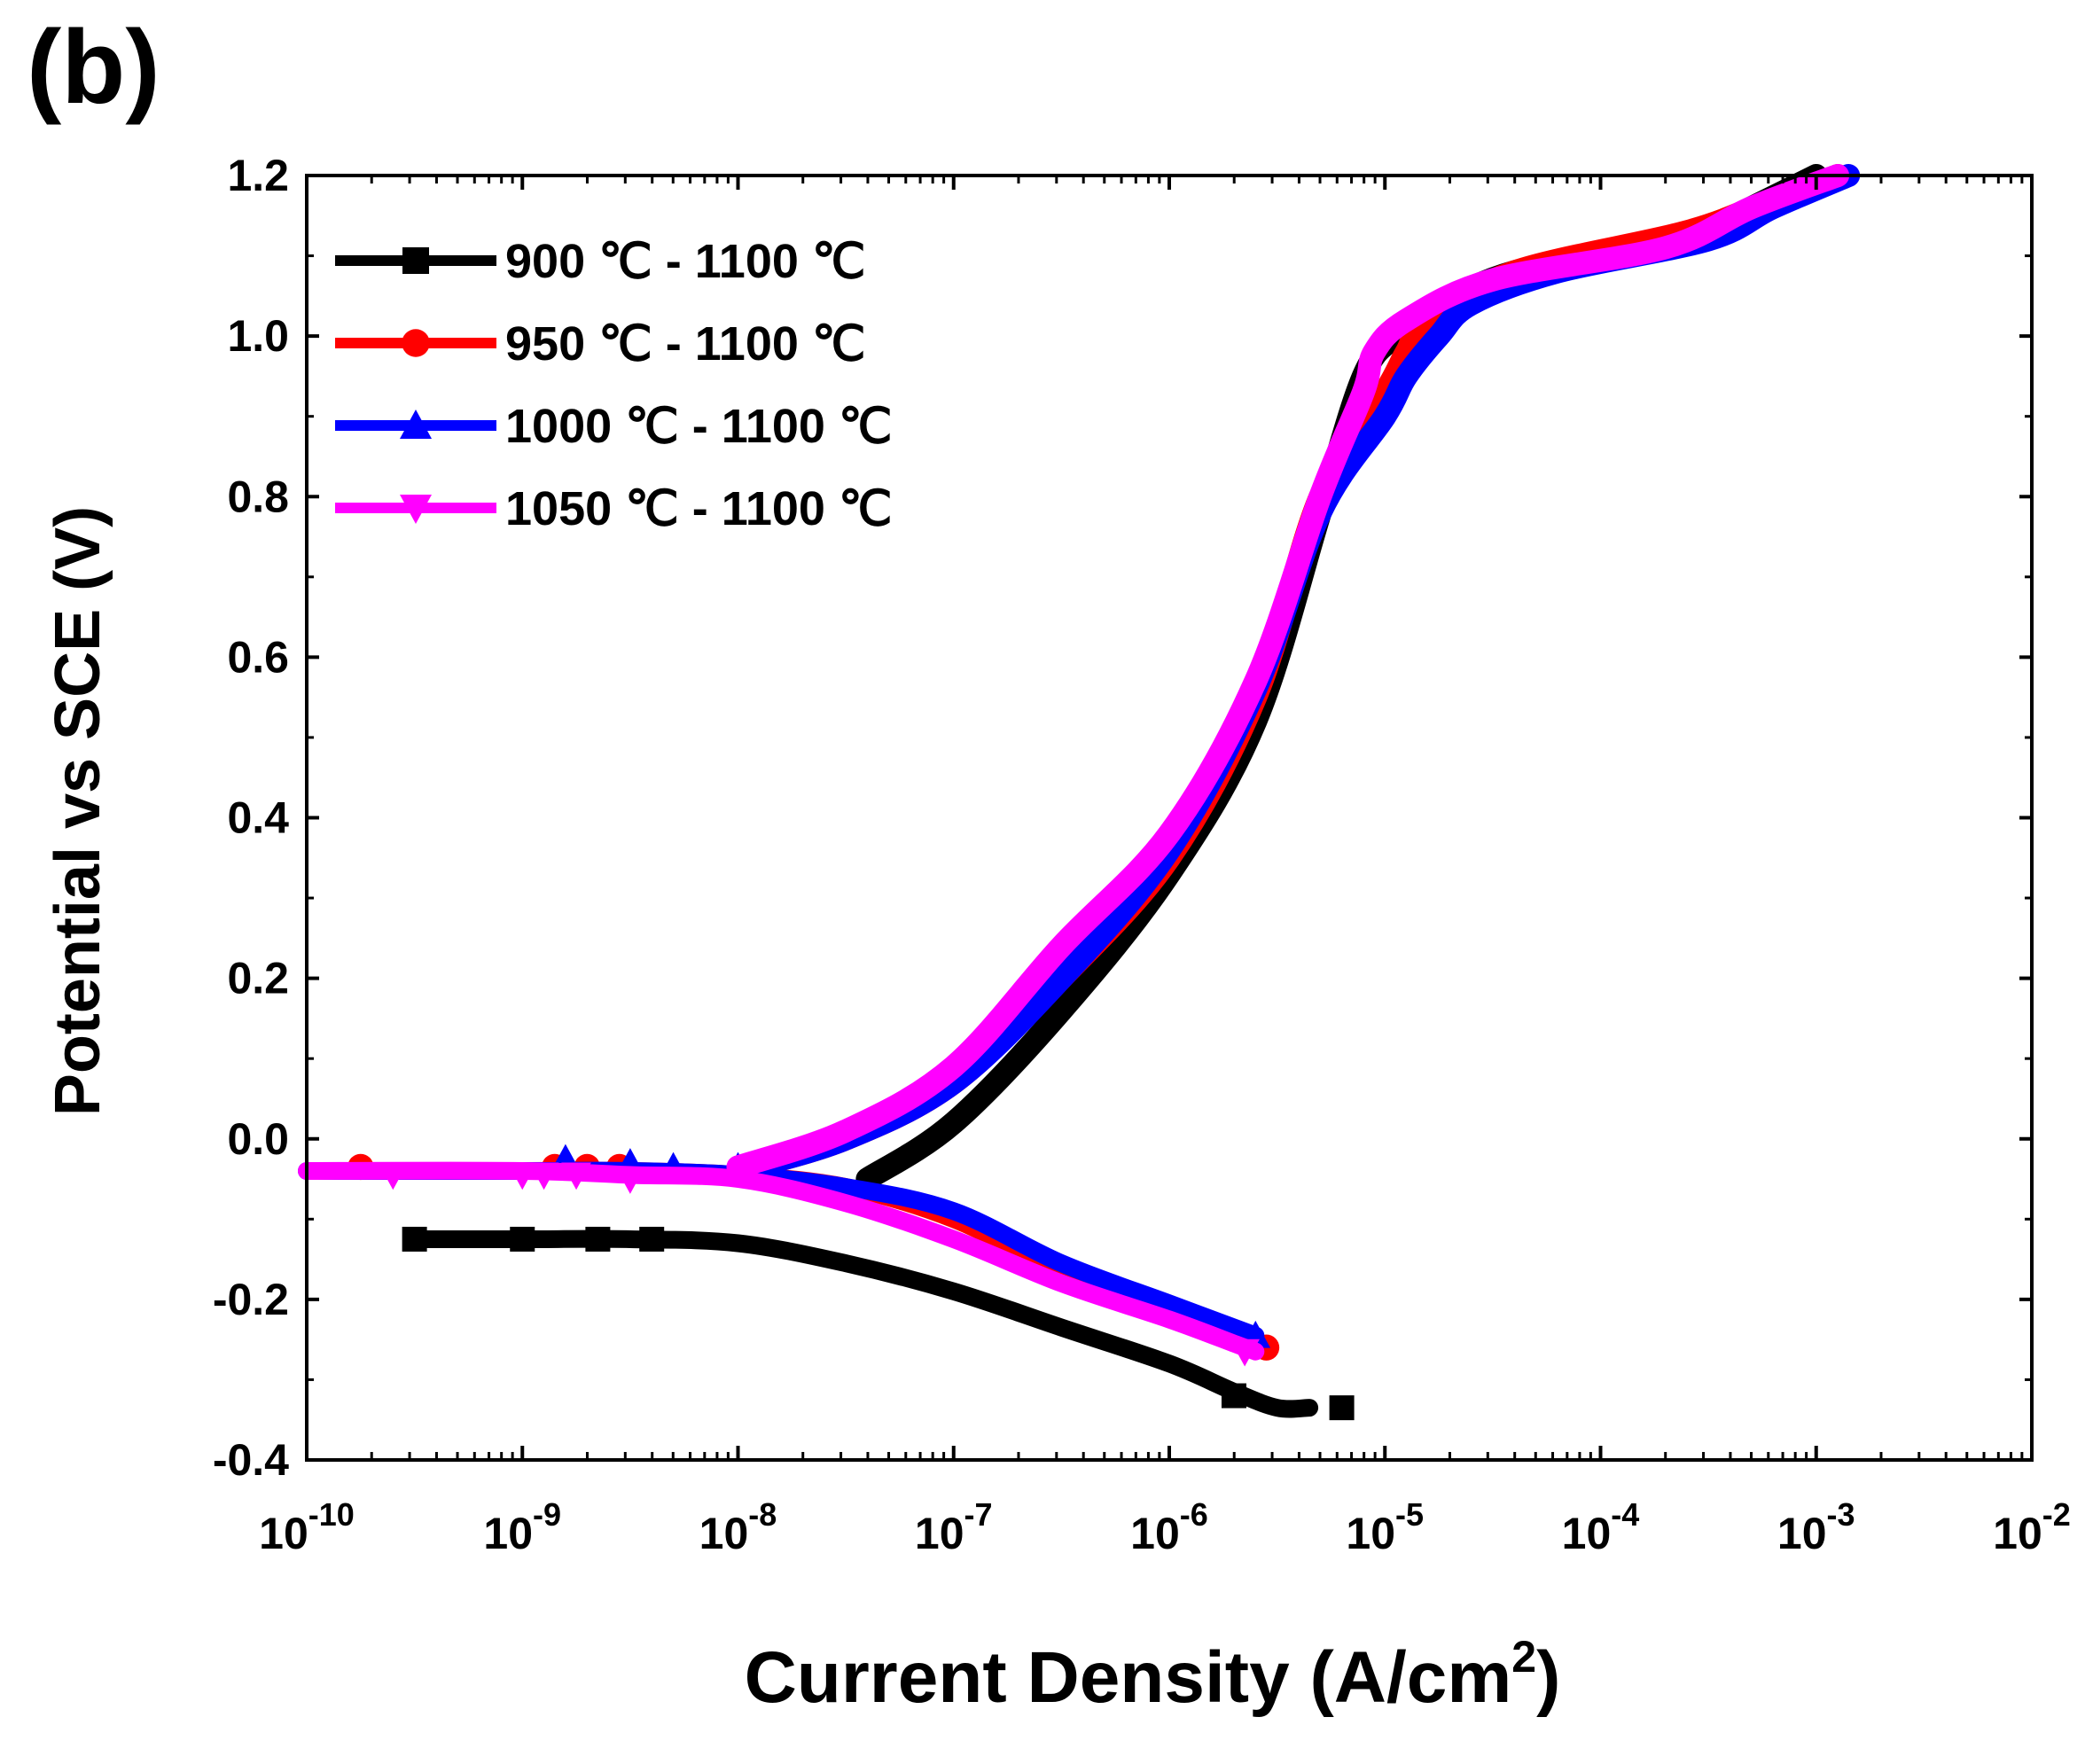 Image resolution: width=2085 pixels, height=1764 pixels. I want to click on y-tick-label-6: 0.0, so click(258, 1139).